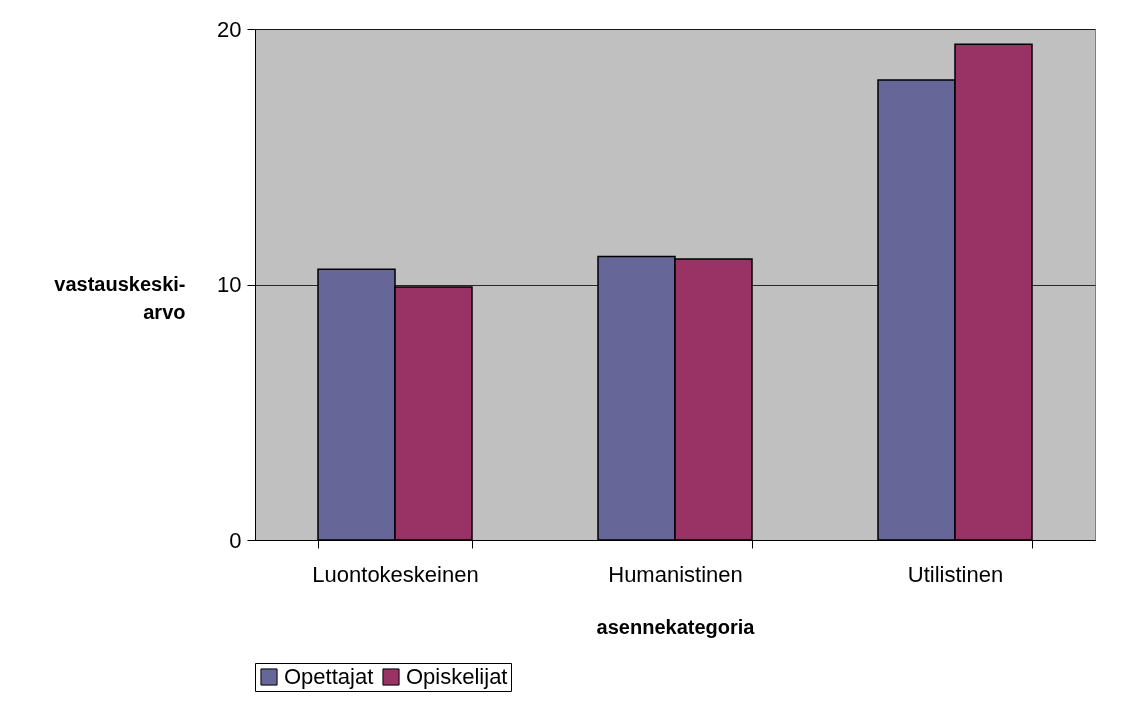  What do you see at coordinates (395, 574) in the screenshot?
I see `x-tick-label: Luontokeskeinen` at bounding box center [395, 574].